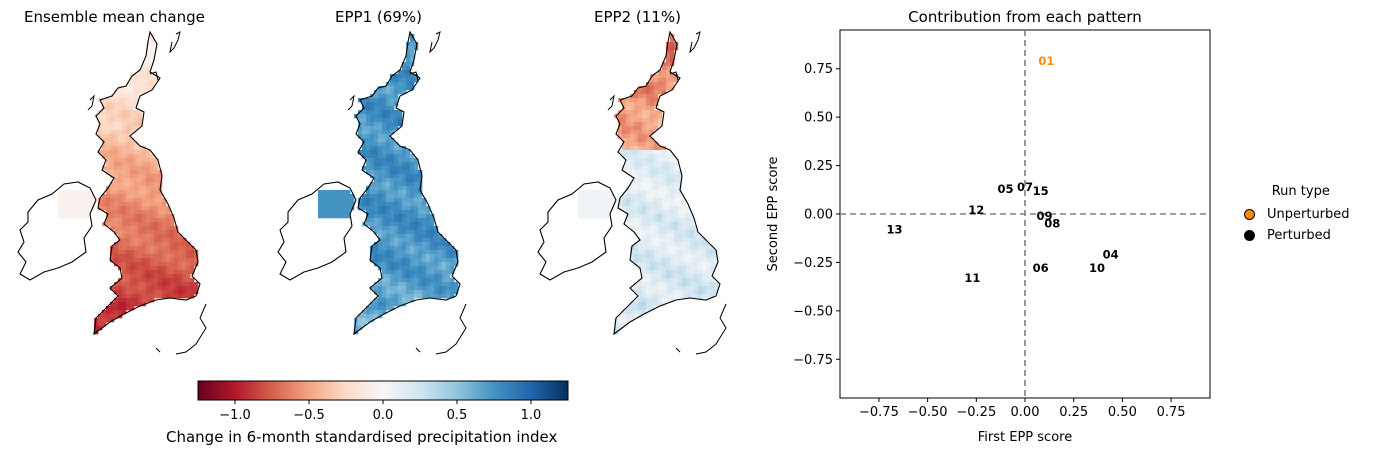  Describe the element at coordinates (1308, 214) in the screenshot. I see `legend-label-unperturbed: Unperturbed` at that location.